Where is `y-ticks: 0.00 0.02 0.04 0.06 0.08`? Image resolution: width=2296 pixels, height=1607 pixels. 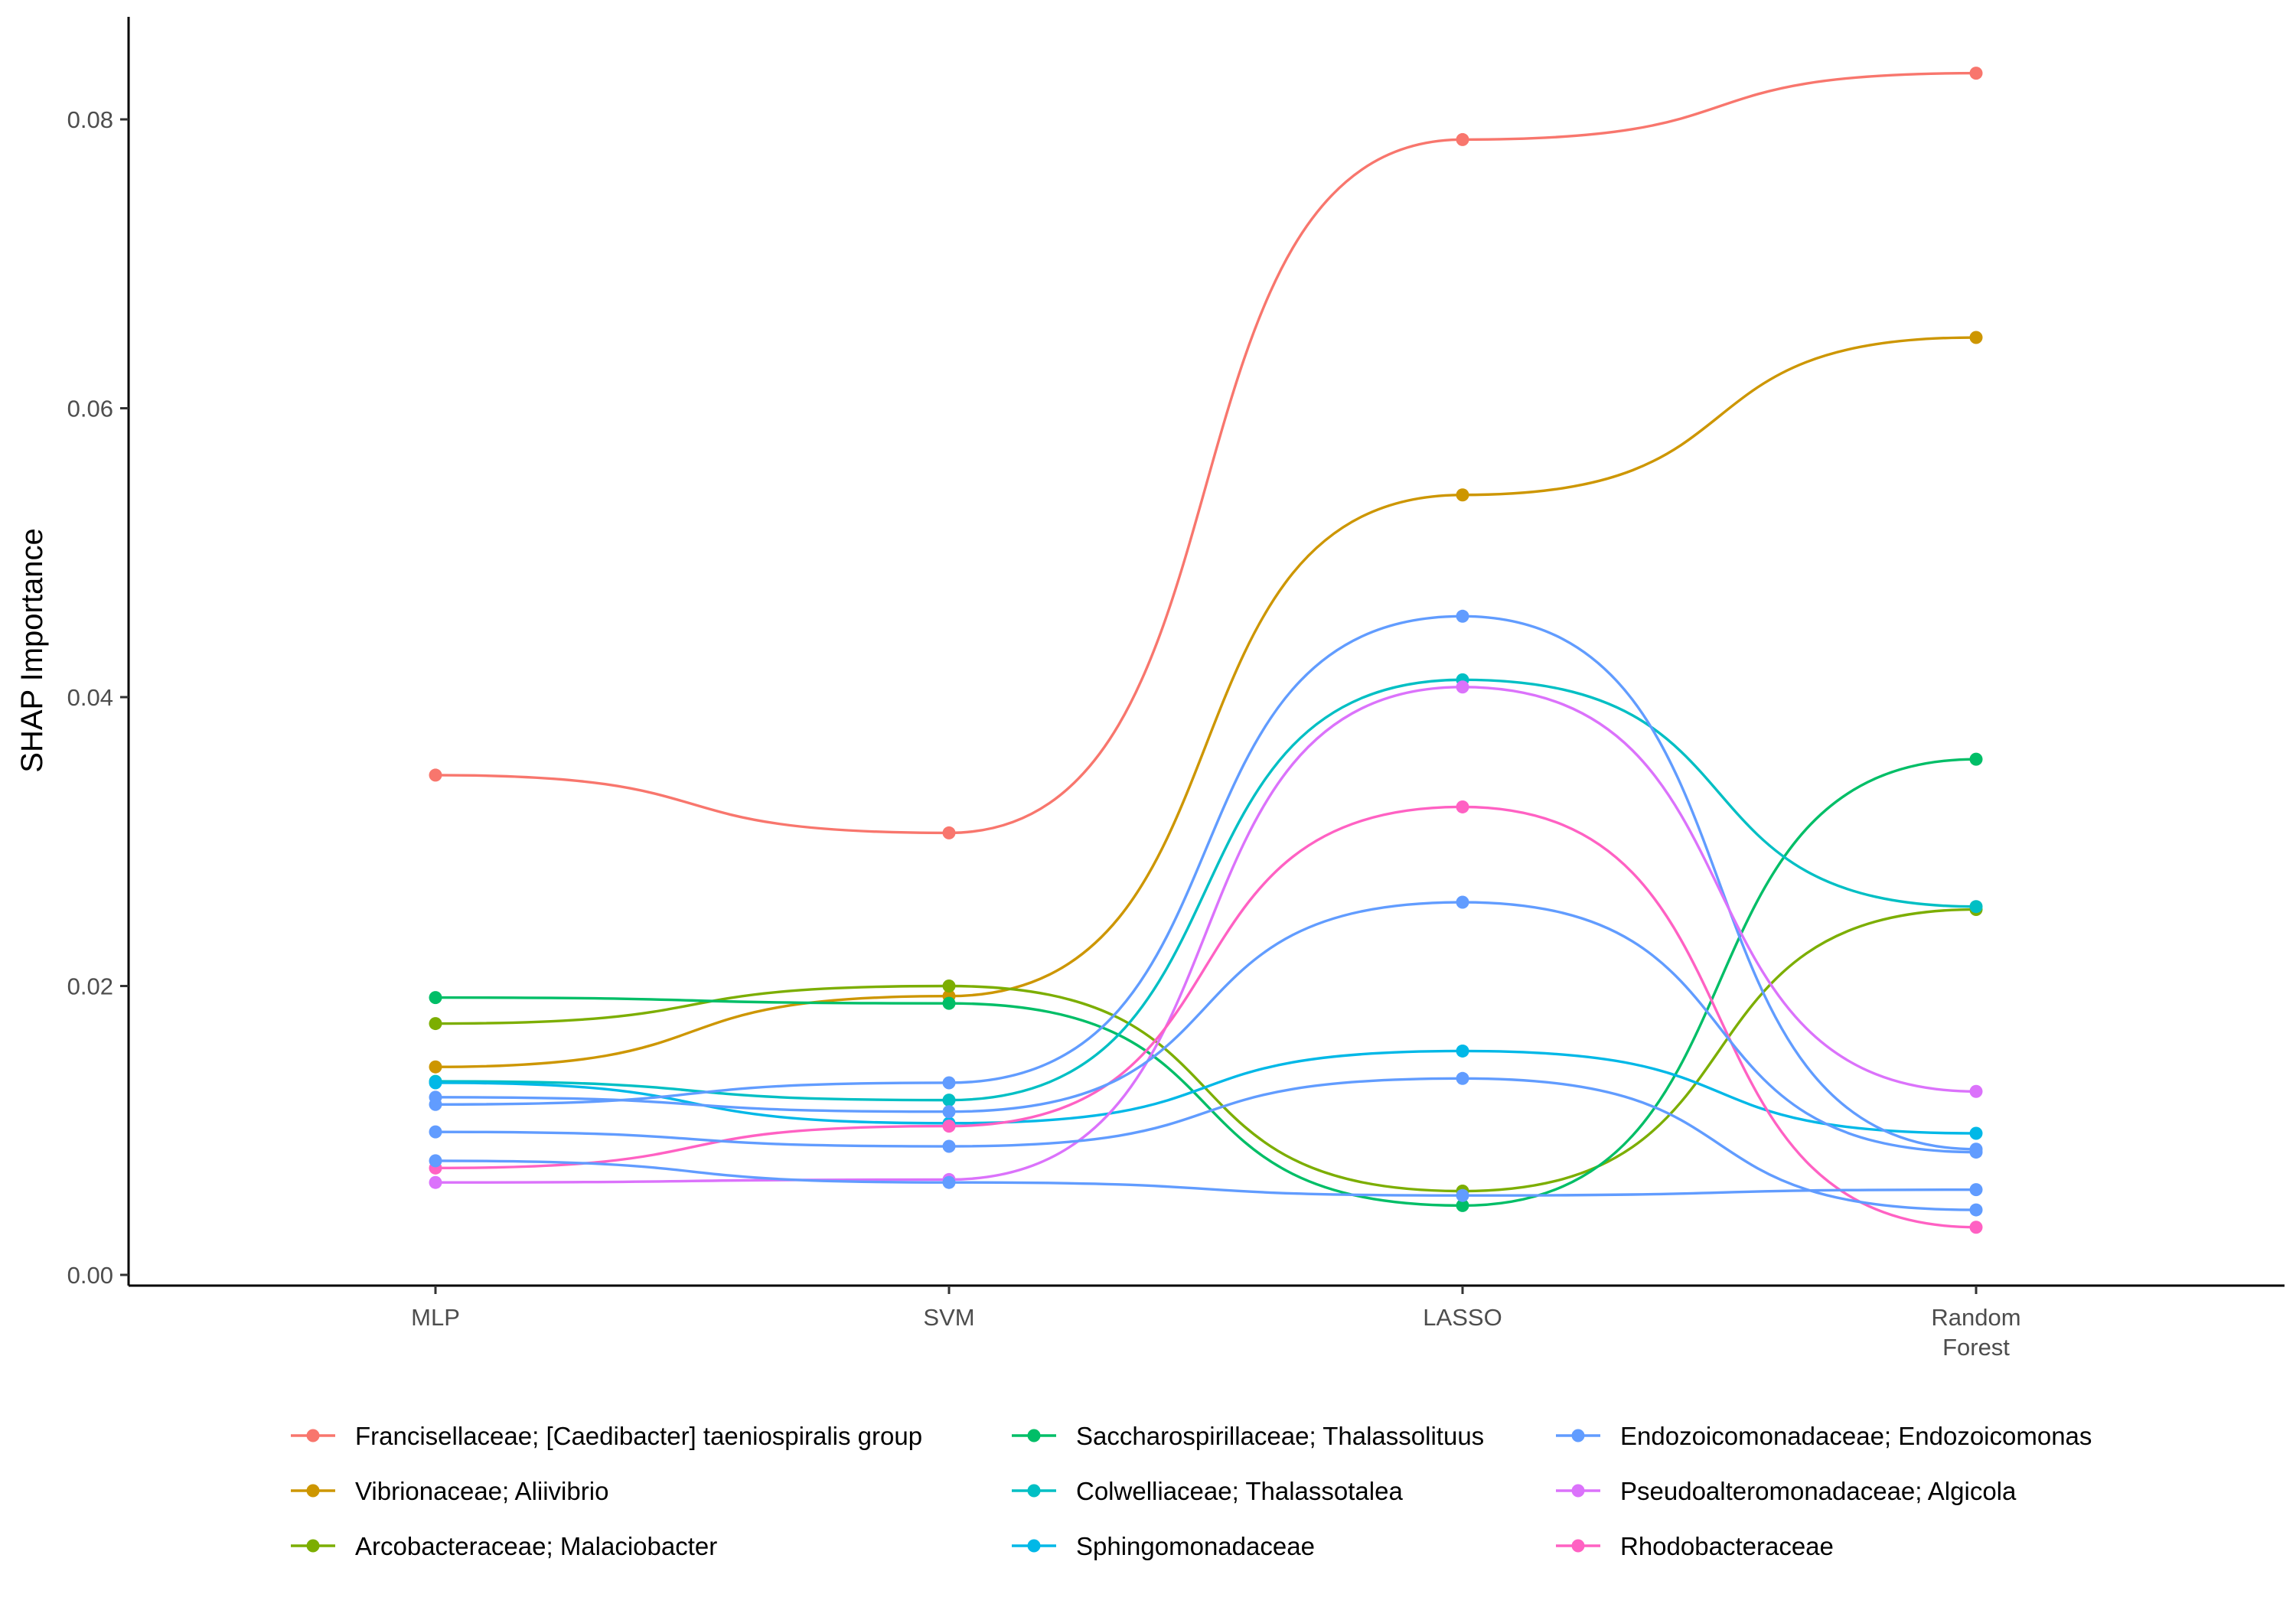
y-ticks: 0.00 0.02 0.04 0.06 0.08 is located at coordinates (98, 697).